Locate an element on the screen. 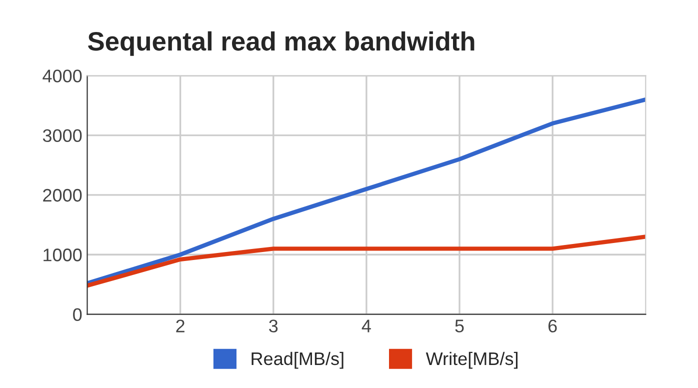 The width and height of the screenshot is (698, 388). line-series is located at coordinates (366, 261).